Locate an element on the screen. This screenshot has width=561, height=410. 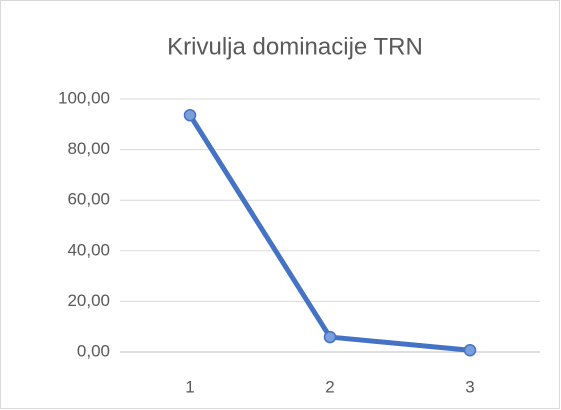
x-tick-label: 1 is located at coordinates (189, 386).